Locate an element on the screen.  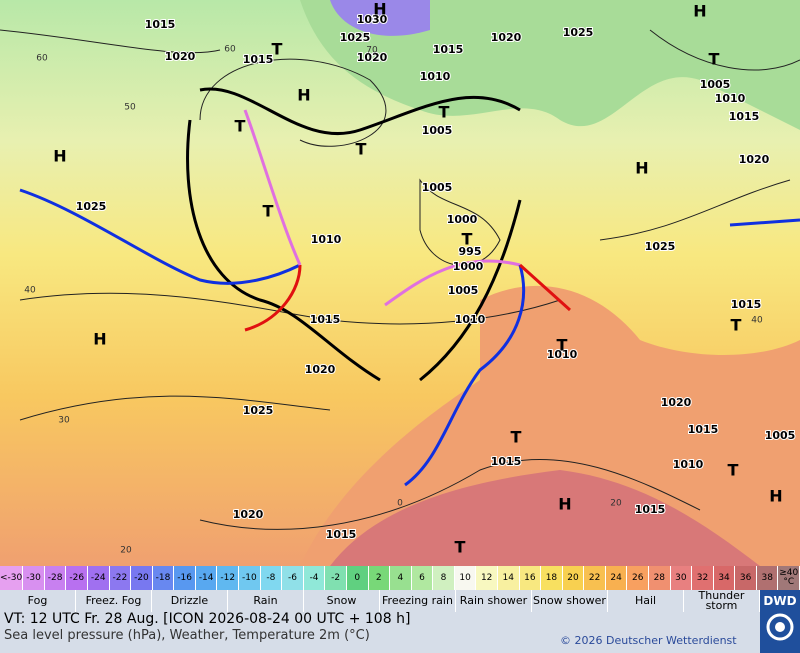
cold-front is located at coordinates (465, 375).